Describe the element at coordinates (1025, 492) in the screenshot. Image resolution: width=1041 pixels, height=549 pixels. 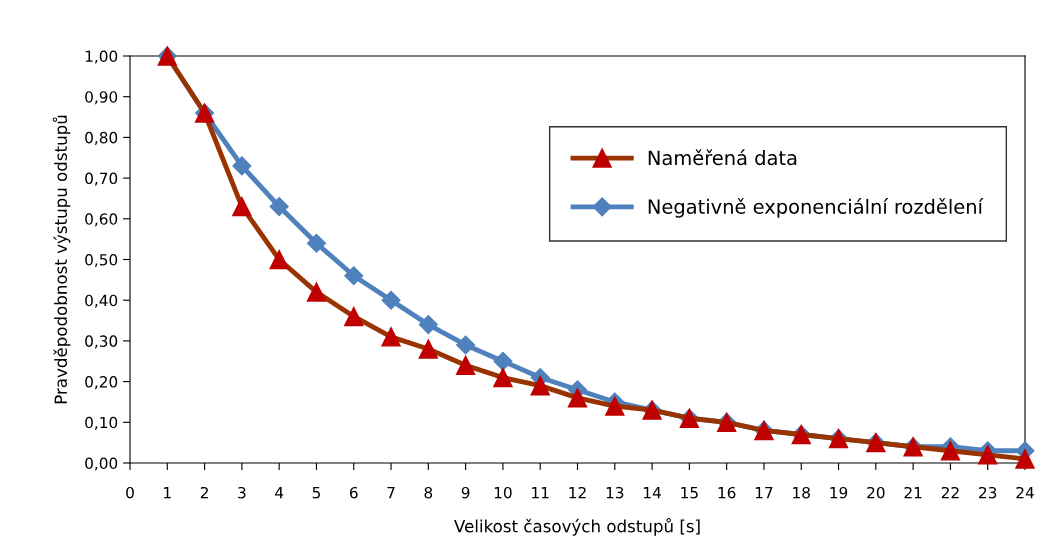
I see `x-tick-label: 24` at that location.